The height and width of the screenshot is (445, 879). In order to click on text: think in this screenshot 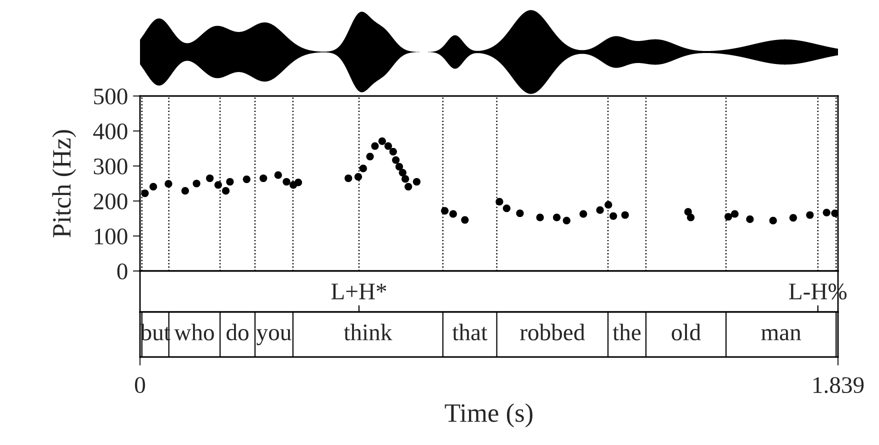, I will do `click(368, 332)`.